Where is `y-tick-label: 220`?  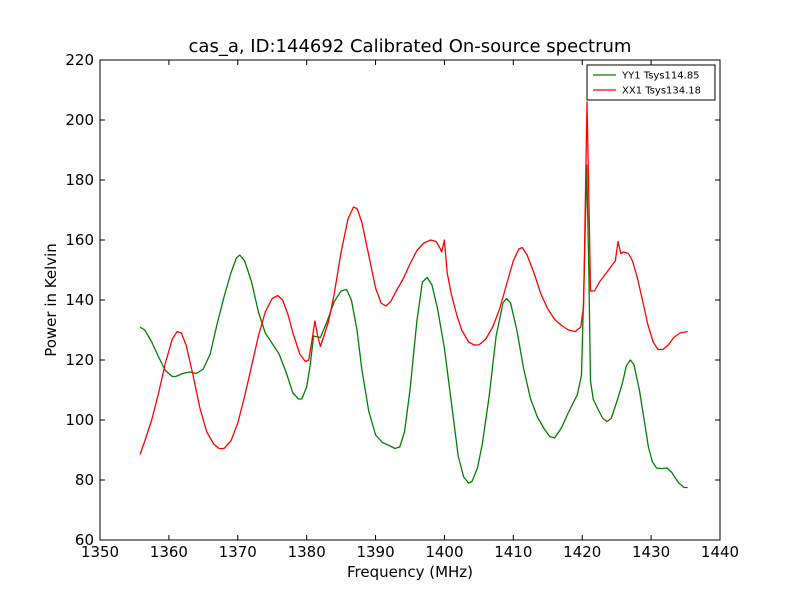
y-tick-label: 220 is located at coordinates (79, 60).